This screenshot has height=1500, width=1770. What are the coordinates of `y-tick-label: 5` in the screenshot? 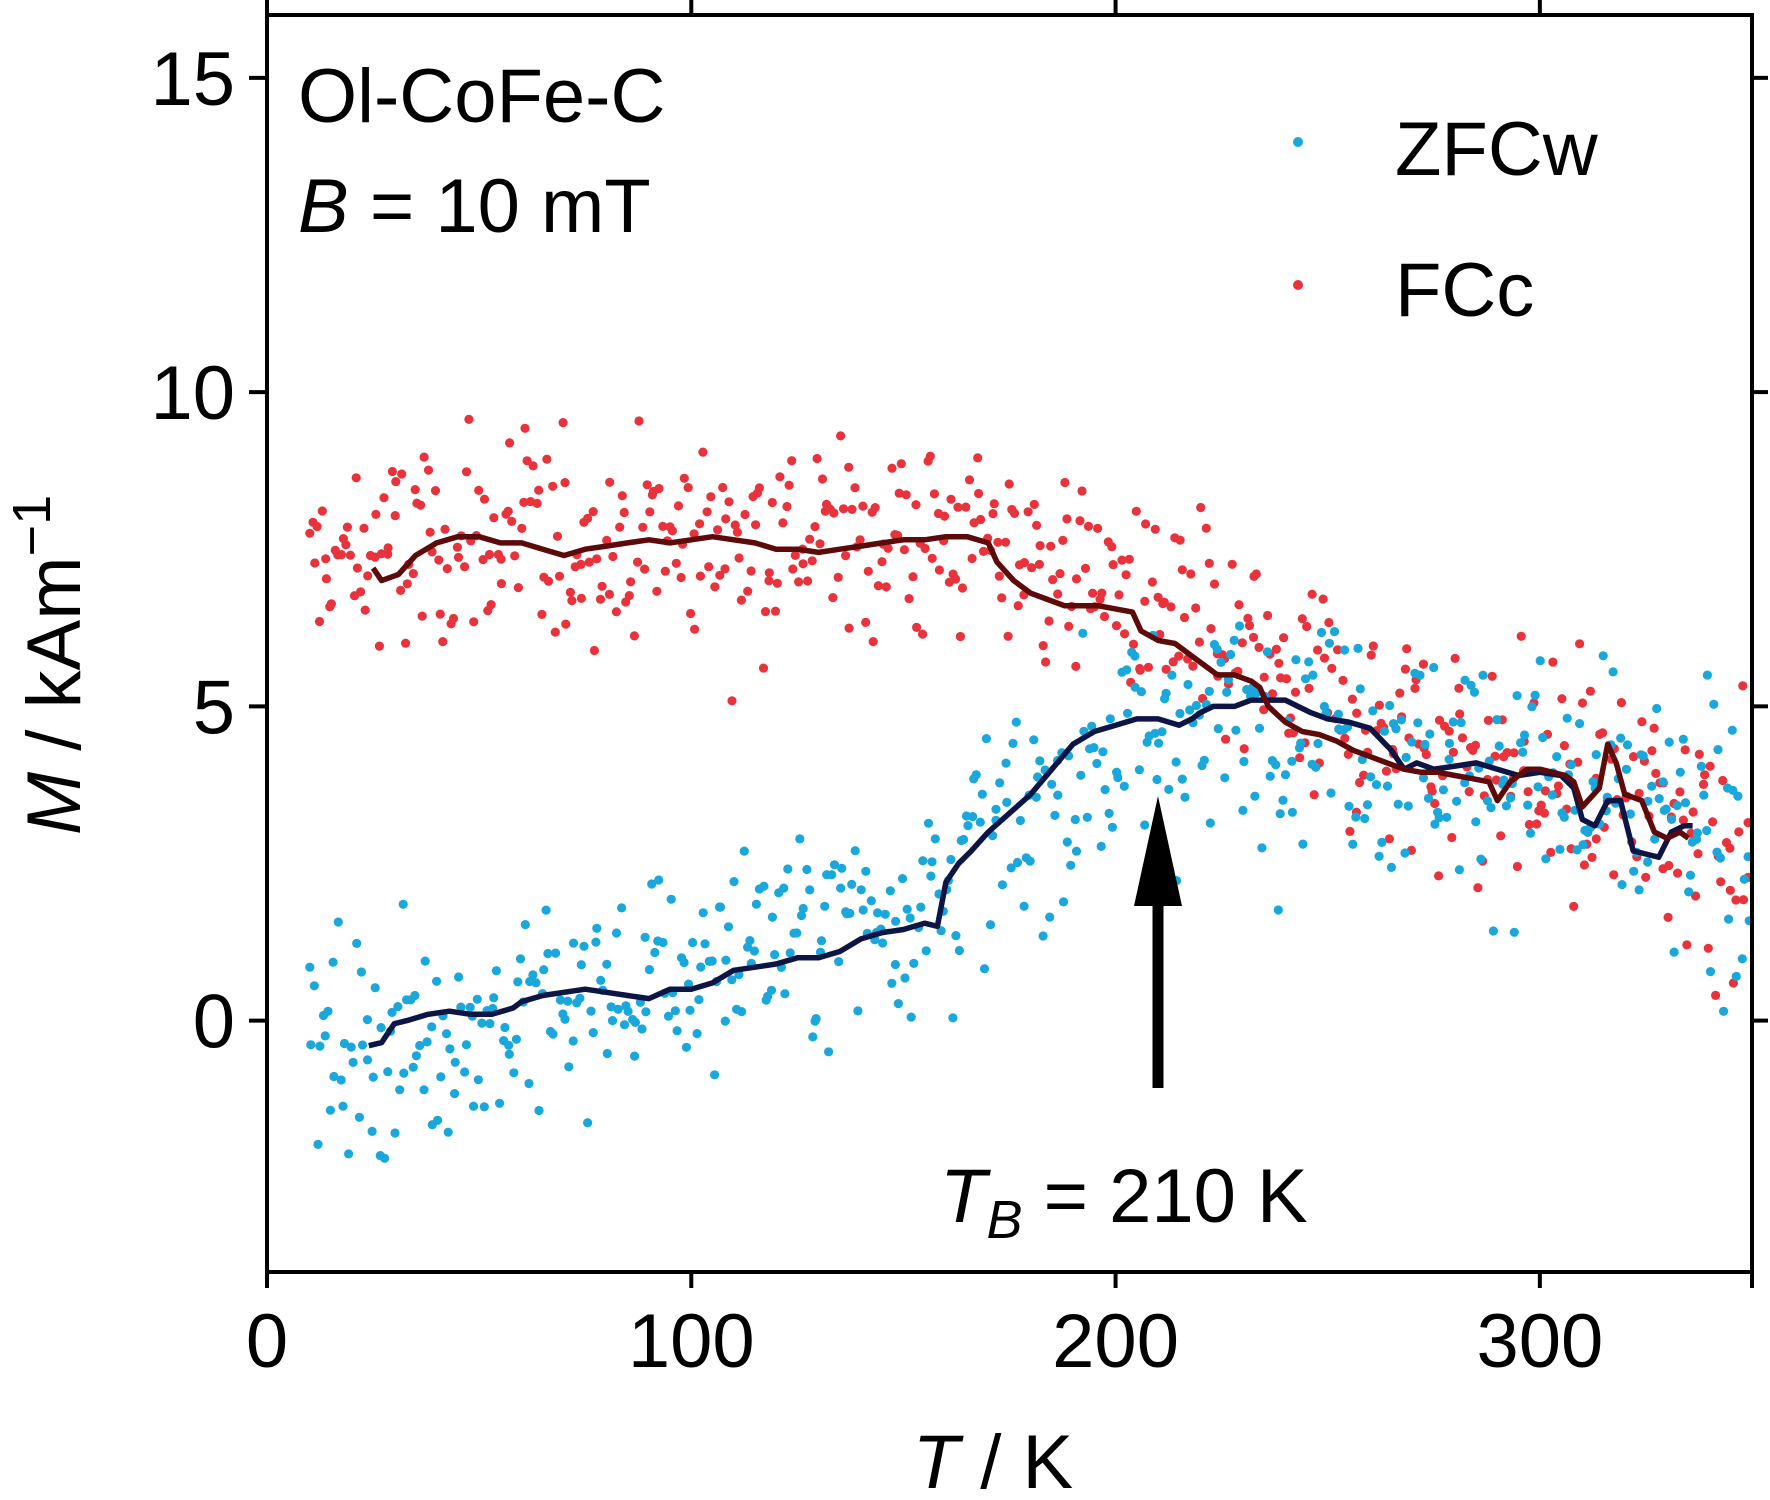 It's located at (214, 707).